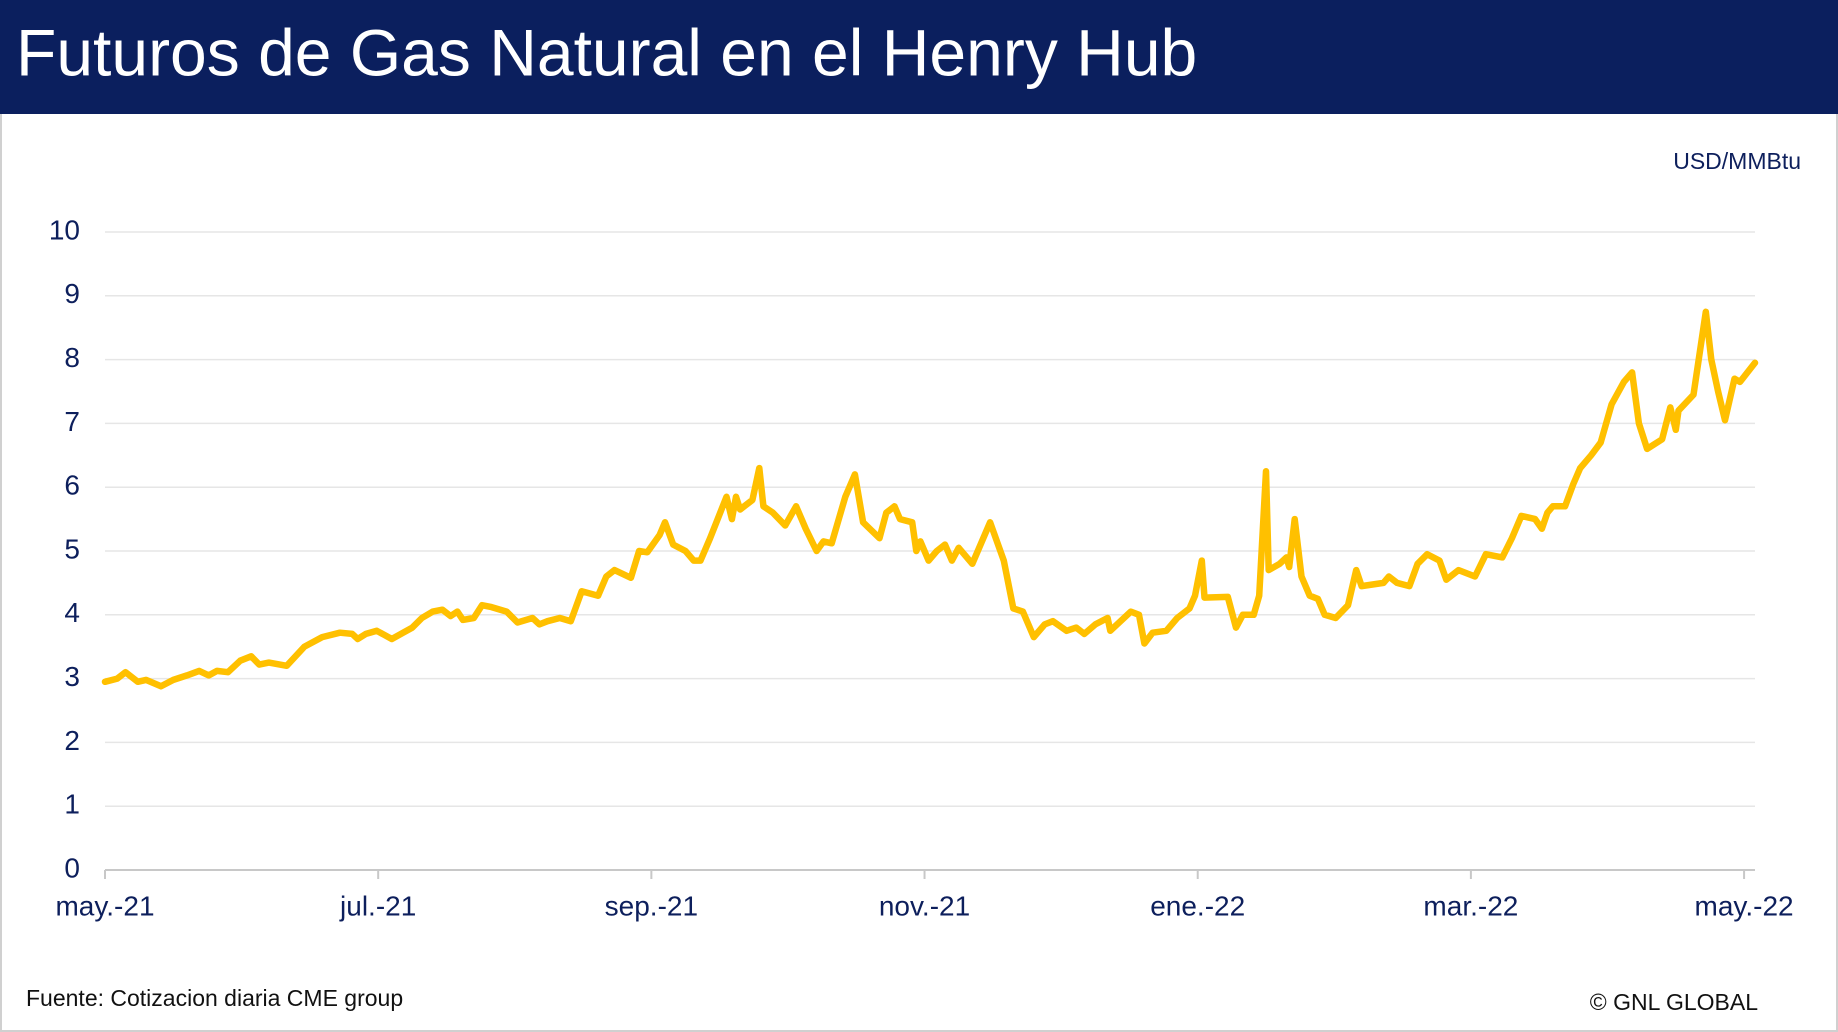  Describe the element at coordinates (924, 905) in the screenshot. I see `x-tick-label: nov.-21` at that location.